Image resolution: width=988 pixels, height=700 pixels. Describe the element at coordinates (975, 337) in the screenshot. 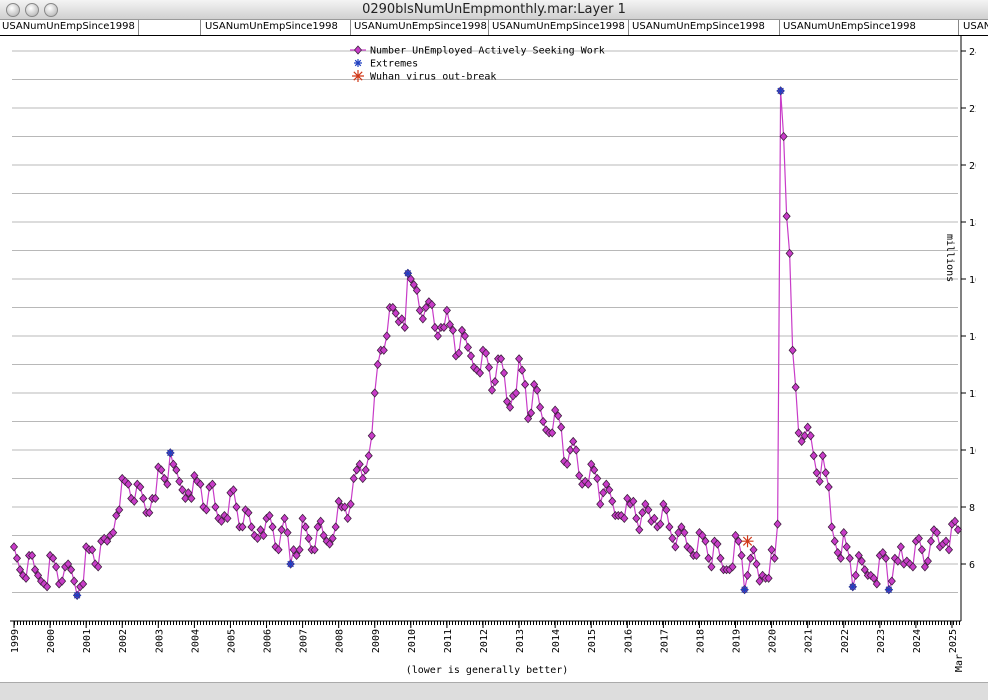

I see `y-tick-label: 14` at that location.